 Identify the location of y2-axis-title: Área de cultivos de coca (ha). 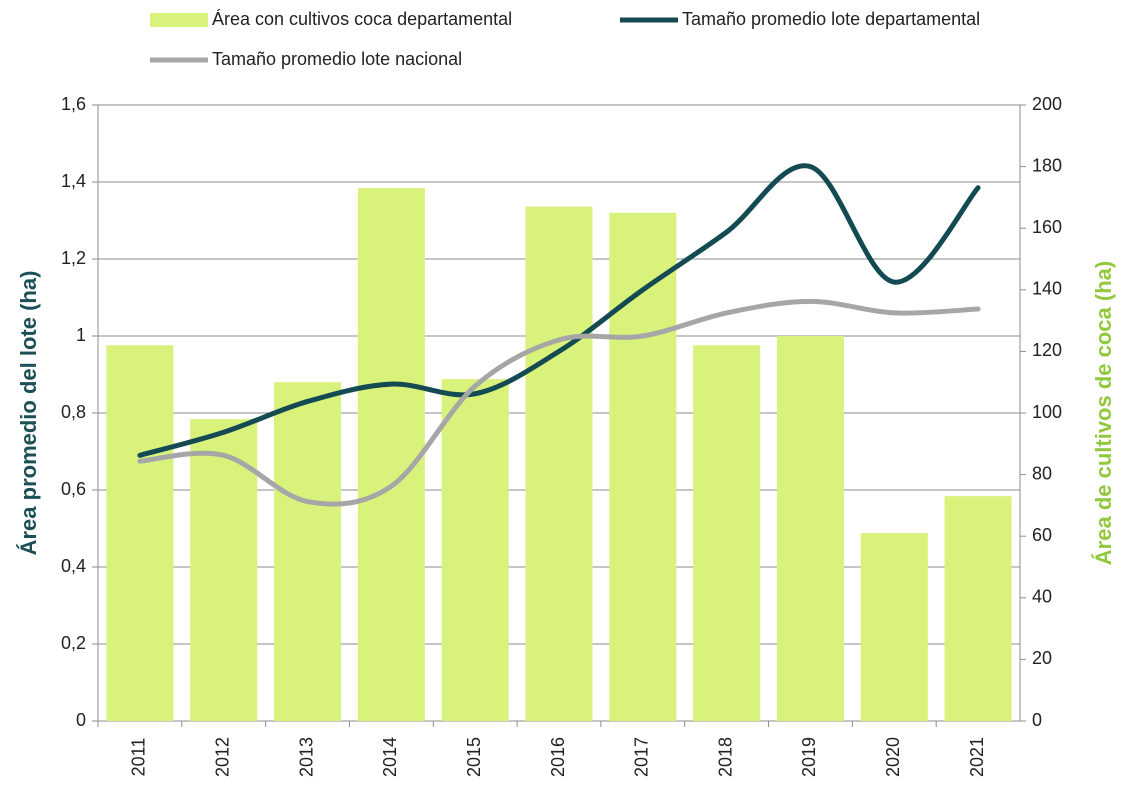
(1103, 413).